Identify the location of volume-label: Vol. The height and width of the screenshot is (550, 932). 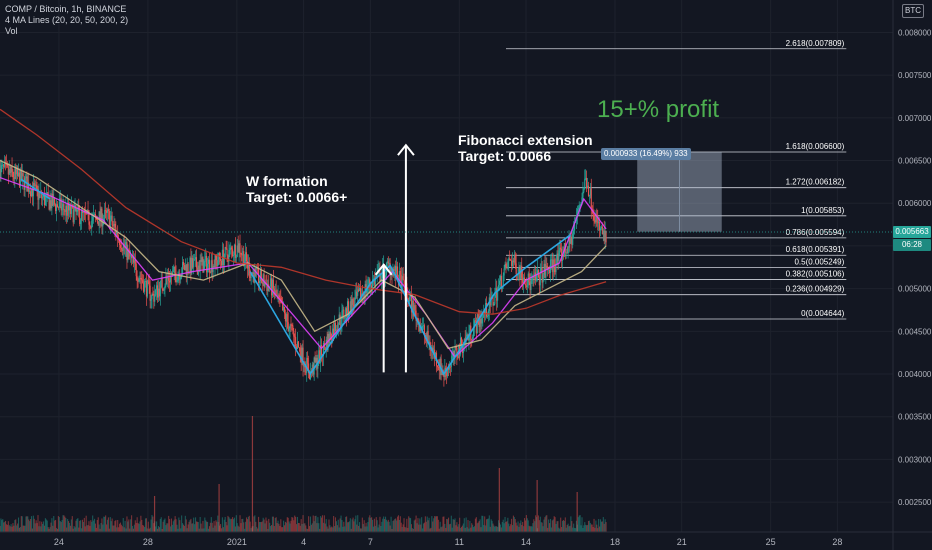
(11, 31).